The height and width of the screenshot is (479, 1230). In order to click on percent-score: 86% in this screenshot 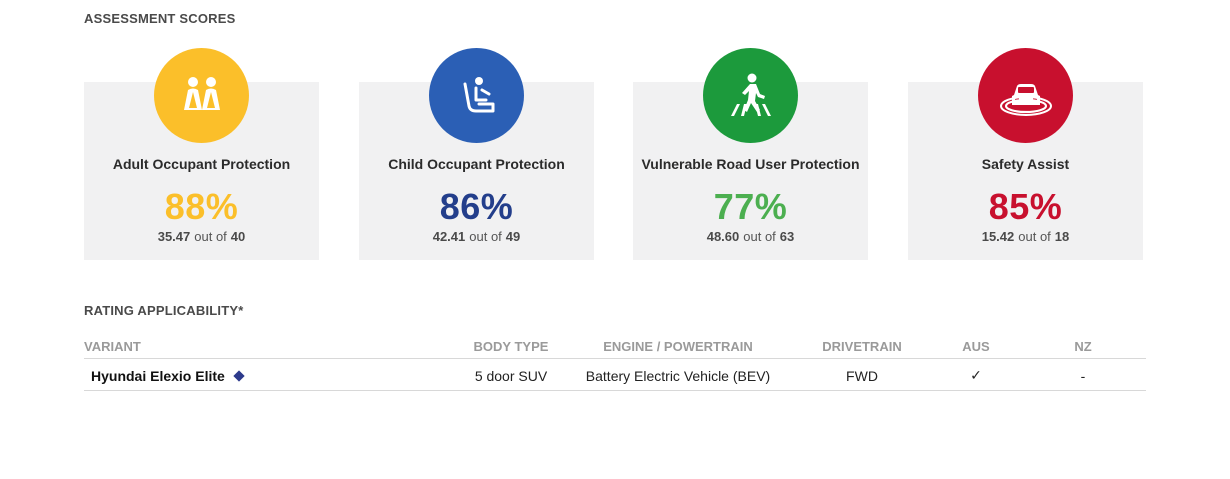, I will do `click(476, 206)`.